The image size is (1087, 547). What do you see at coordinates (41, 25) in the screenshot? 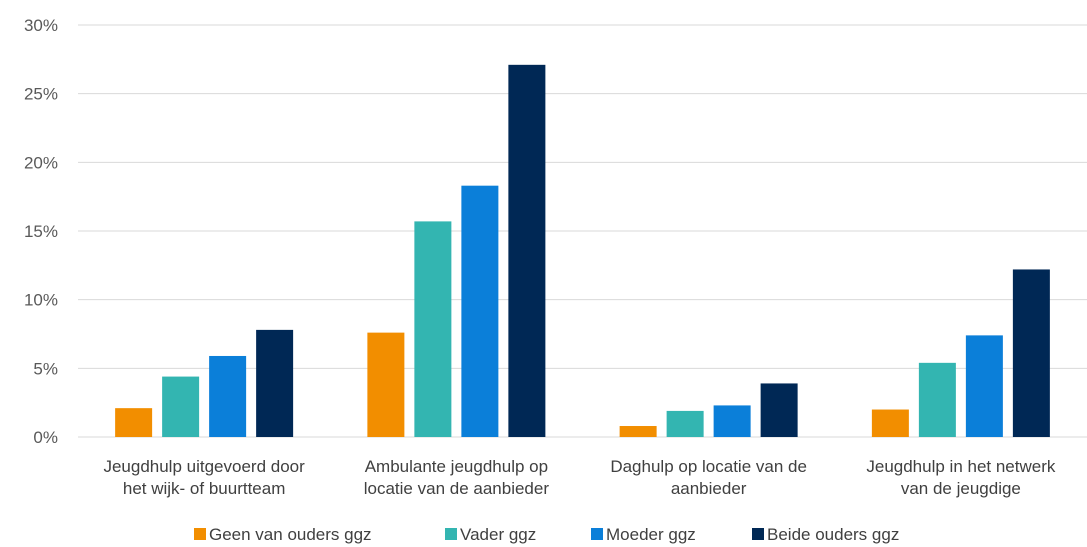
I see `y-tick-label: 30%` at bounding box center [41, 25].